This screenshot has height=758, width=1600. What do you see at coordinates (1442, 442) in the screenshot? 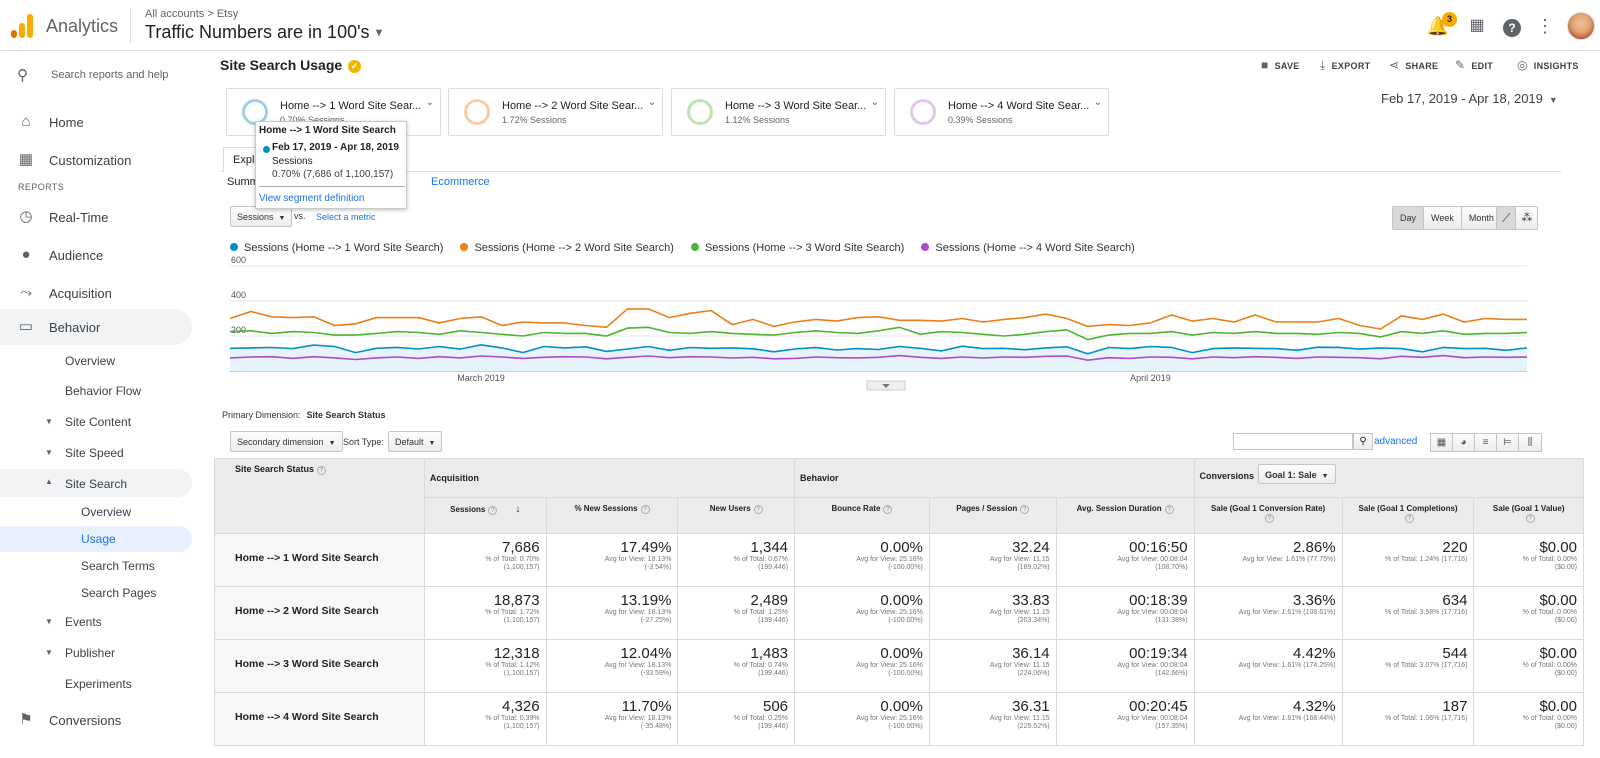
I see `data-table-icon: ▦` at bounding box center [1442, 442].